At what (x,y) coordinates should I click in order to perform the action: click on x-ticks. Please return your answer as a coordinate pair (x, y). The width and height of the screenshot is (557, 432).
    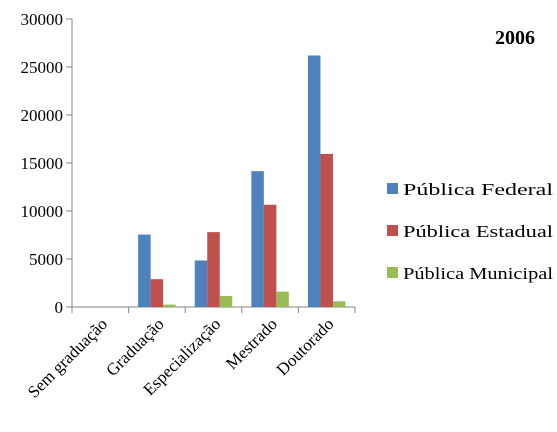
    Looking at the image, I should click on (213, 310).